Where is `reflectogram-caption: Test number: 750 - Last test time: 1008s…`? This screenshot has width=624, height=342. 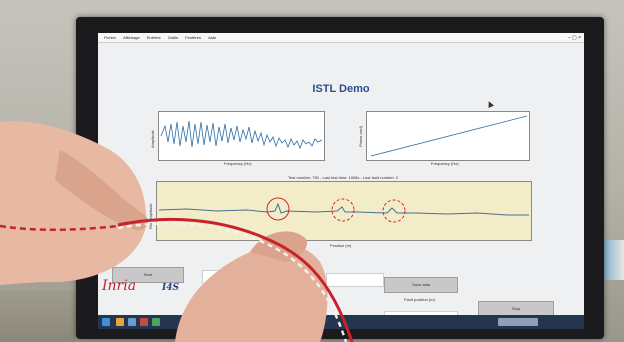
reflectogram-caption: Test number: 750 - Last test time: 1008s… is located at coordinates (343, 177).